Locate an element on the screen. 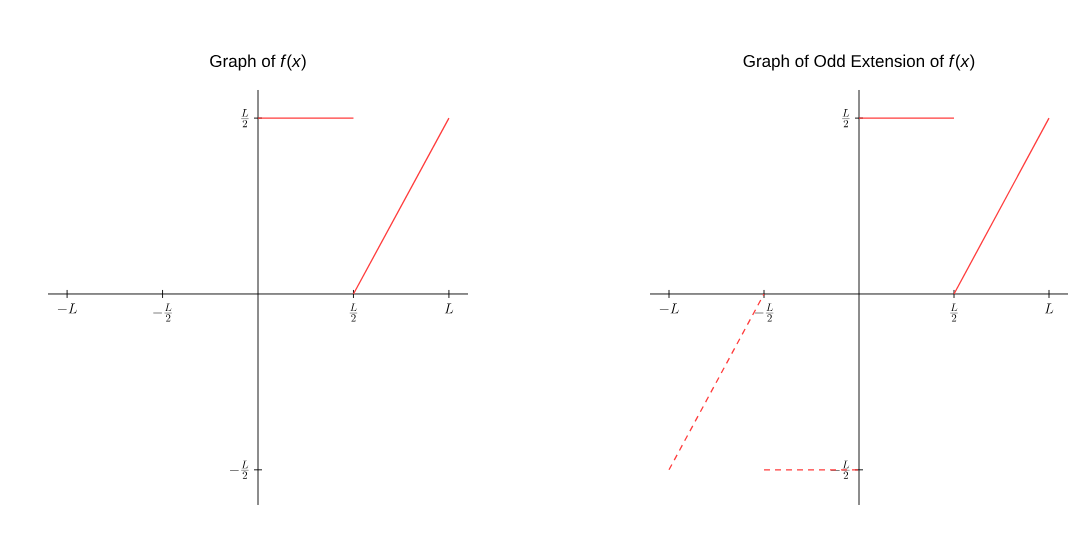 The height and width of the screenshot is (537, 1084). text: $-\frac{L}{2}$ is located at coordinates (239, 469).